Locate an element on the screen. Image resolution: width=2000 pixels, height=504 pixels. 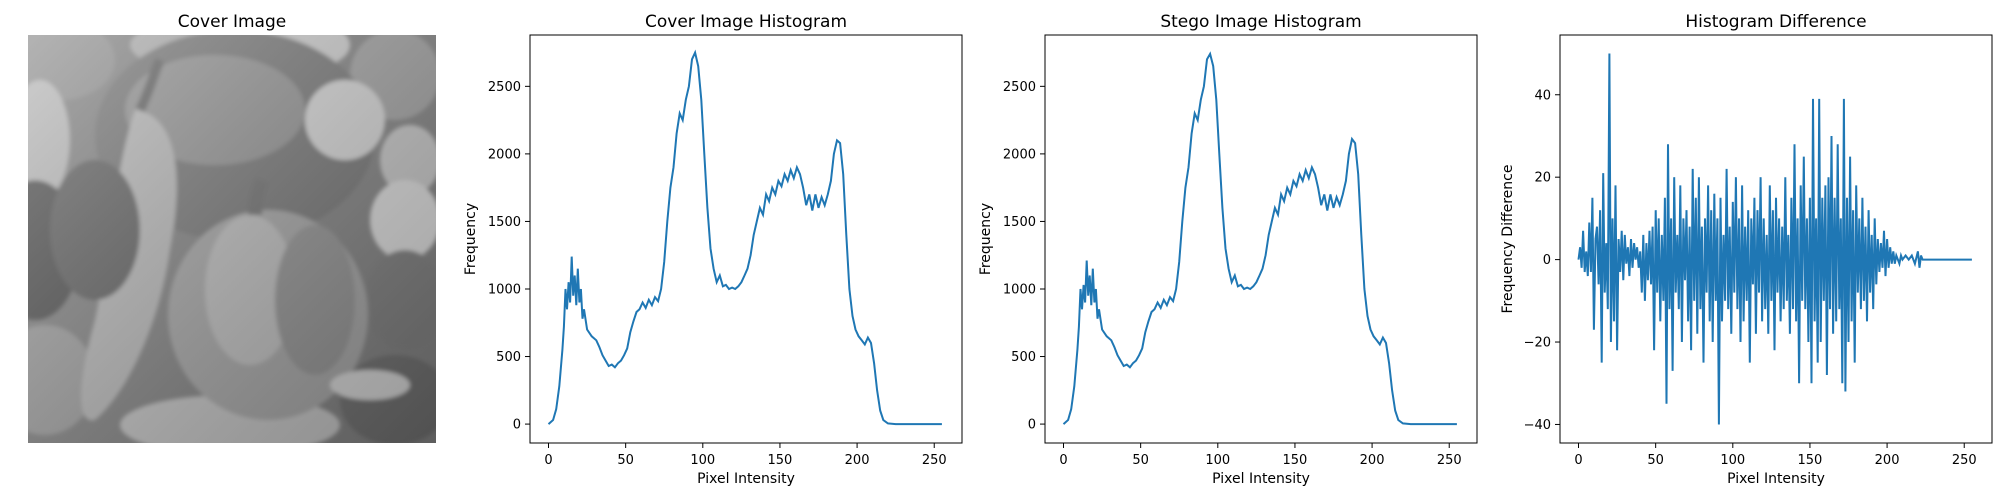
cover-histogram-line is located at coordinates (744, 237).